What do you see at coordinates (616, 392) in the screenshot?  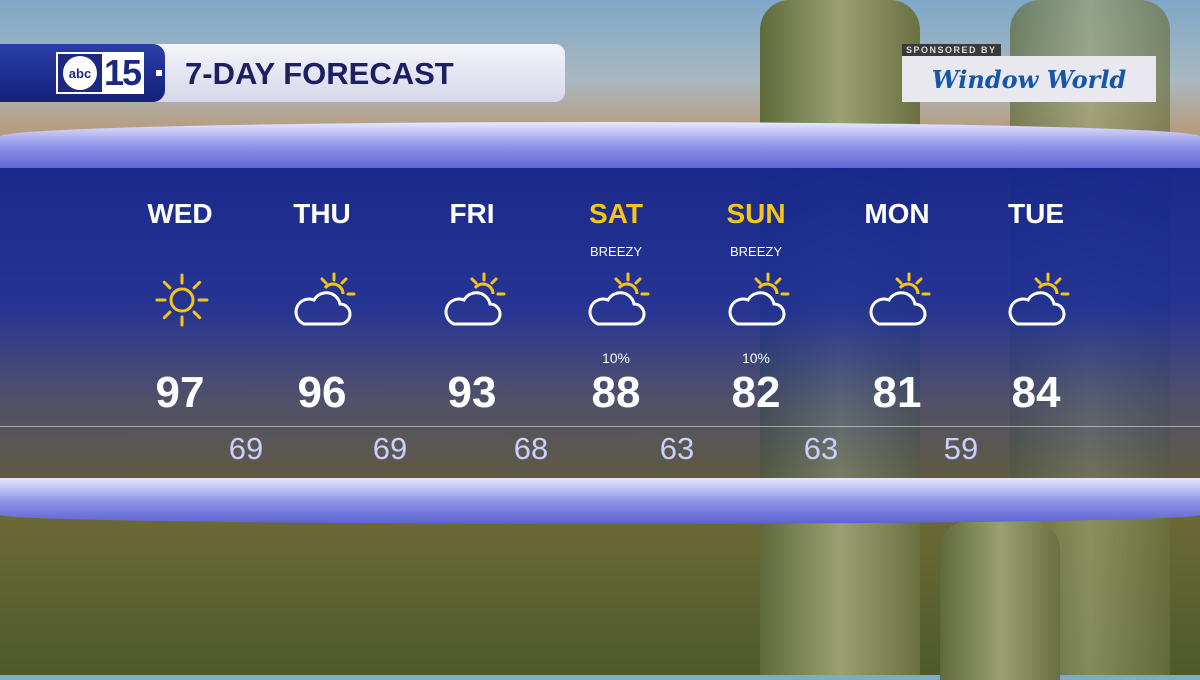 I see `high-temp: 88` at bounding box center [616, 392].